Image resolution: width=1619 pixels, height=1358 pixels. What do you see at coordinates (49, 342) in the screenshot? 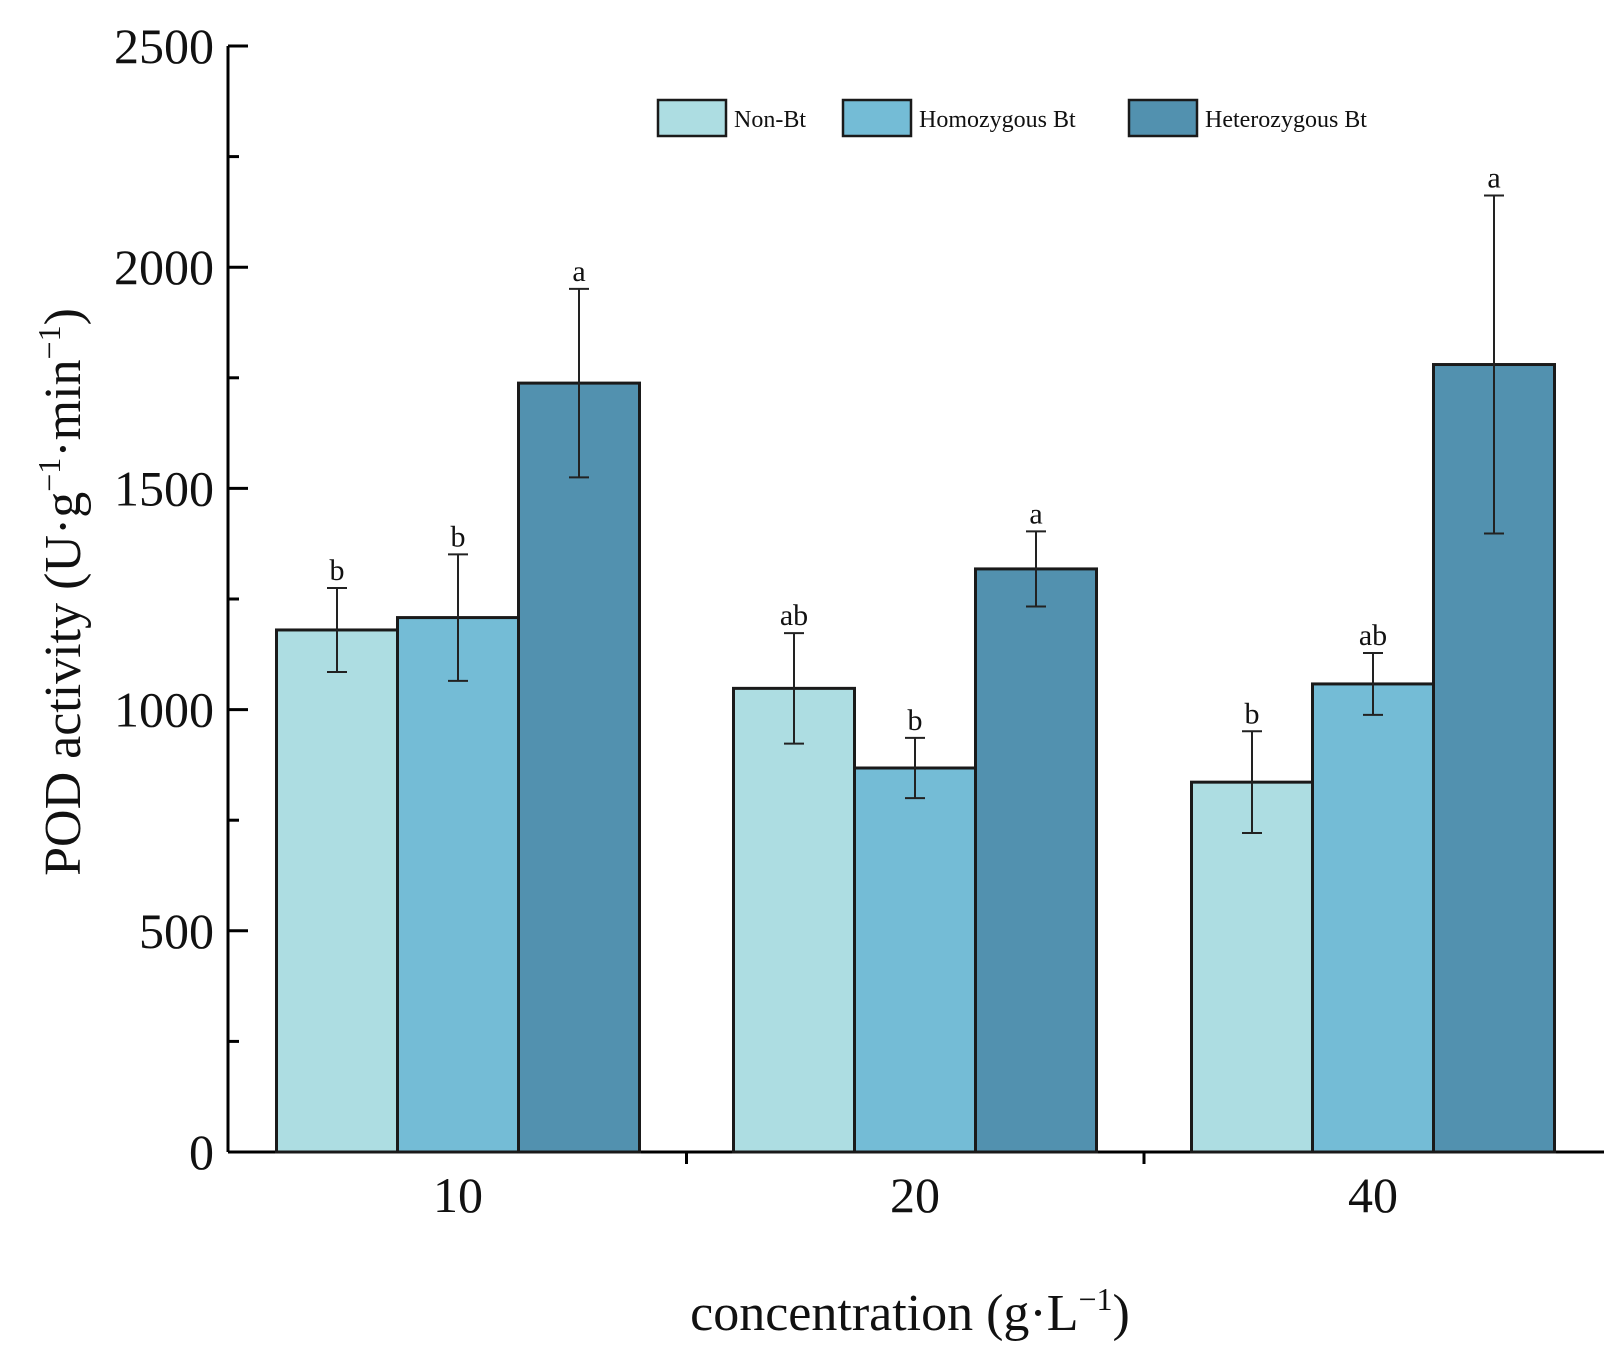
I see `y-axis-title-sup-2: −1` at bounding box center [49, 342].